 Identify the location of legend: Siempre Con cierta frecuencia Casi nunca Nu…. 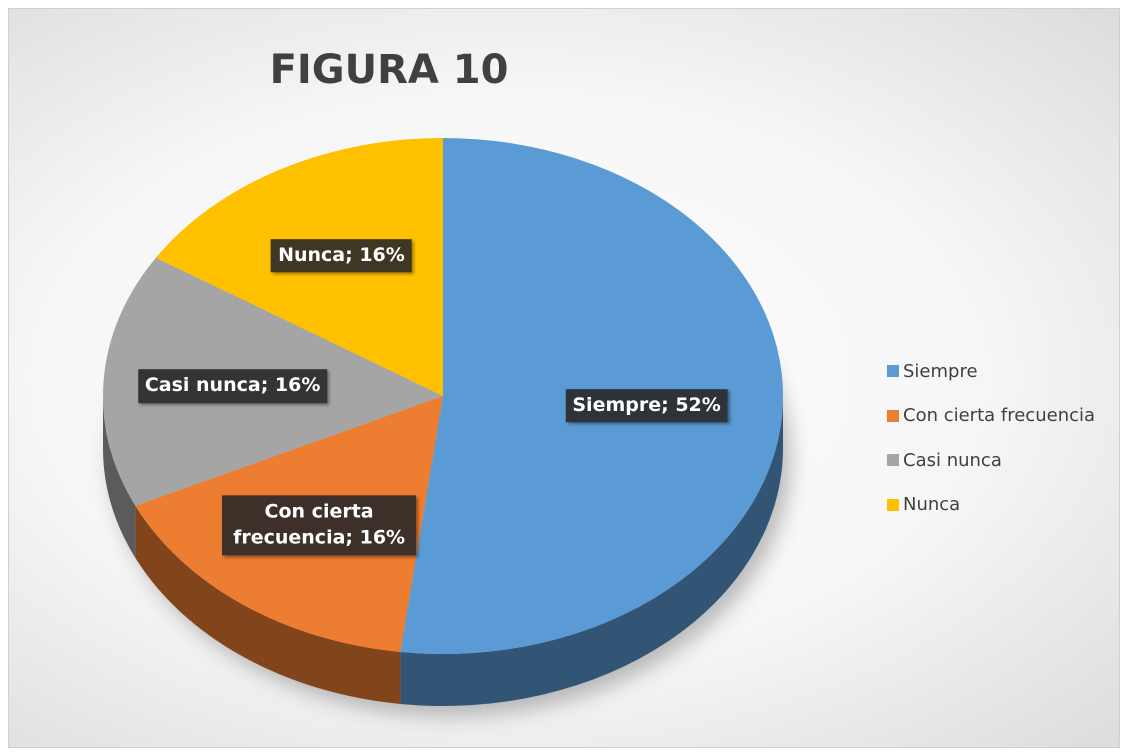
(991, 438).